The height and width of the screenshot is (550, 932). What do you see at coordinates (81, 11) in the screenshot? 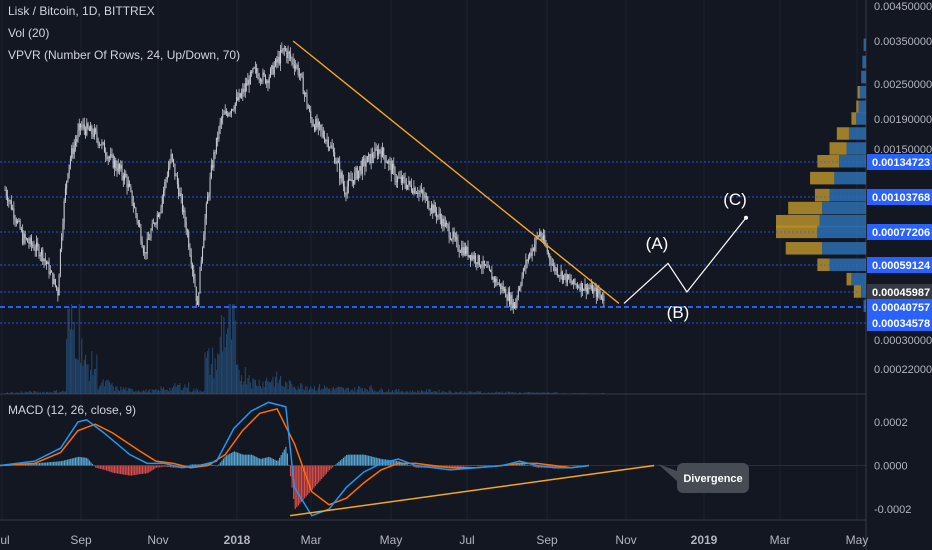
I see `symbol-title: Lisk / Bitcoin, 1D, BITTREX` at bounding box center [81, 11].